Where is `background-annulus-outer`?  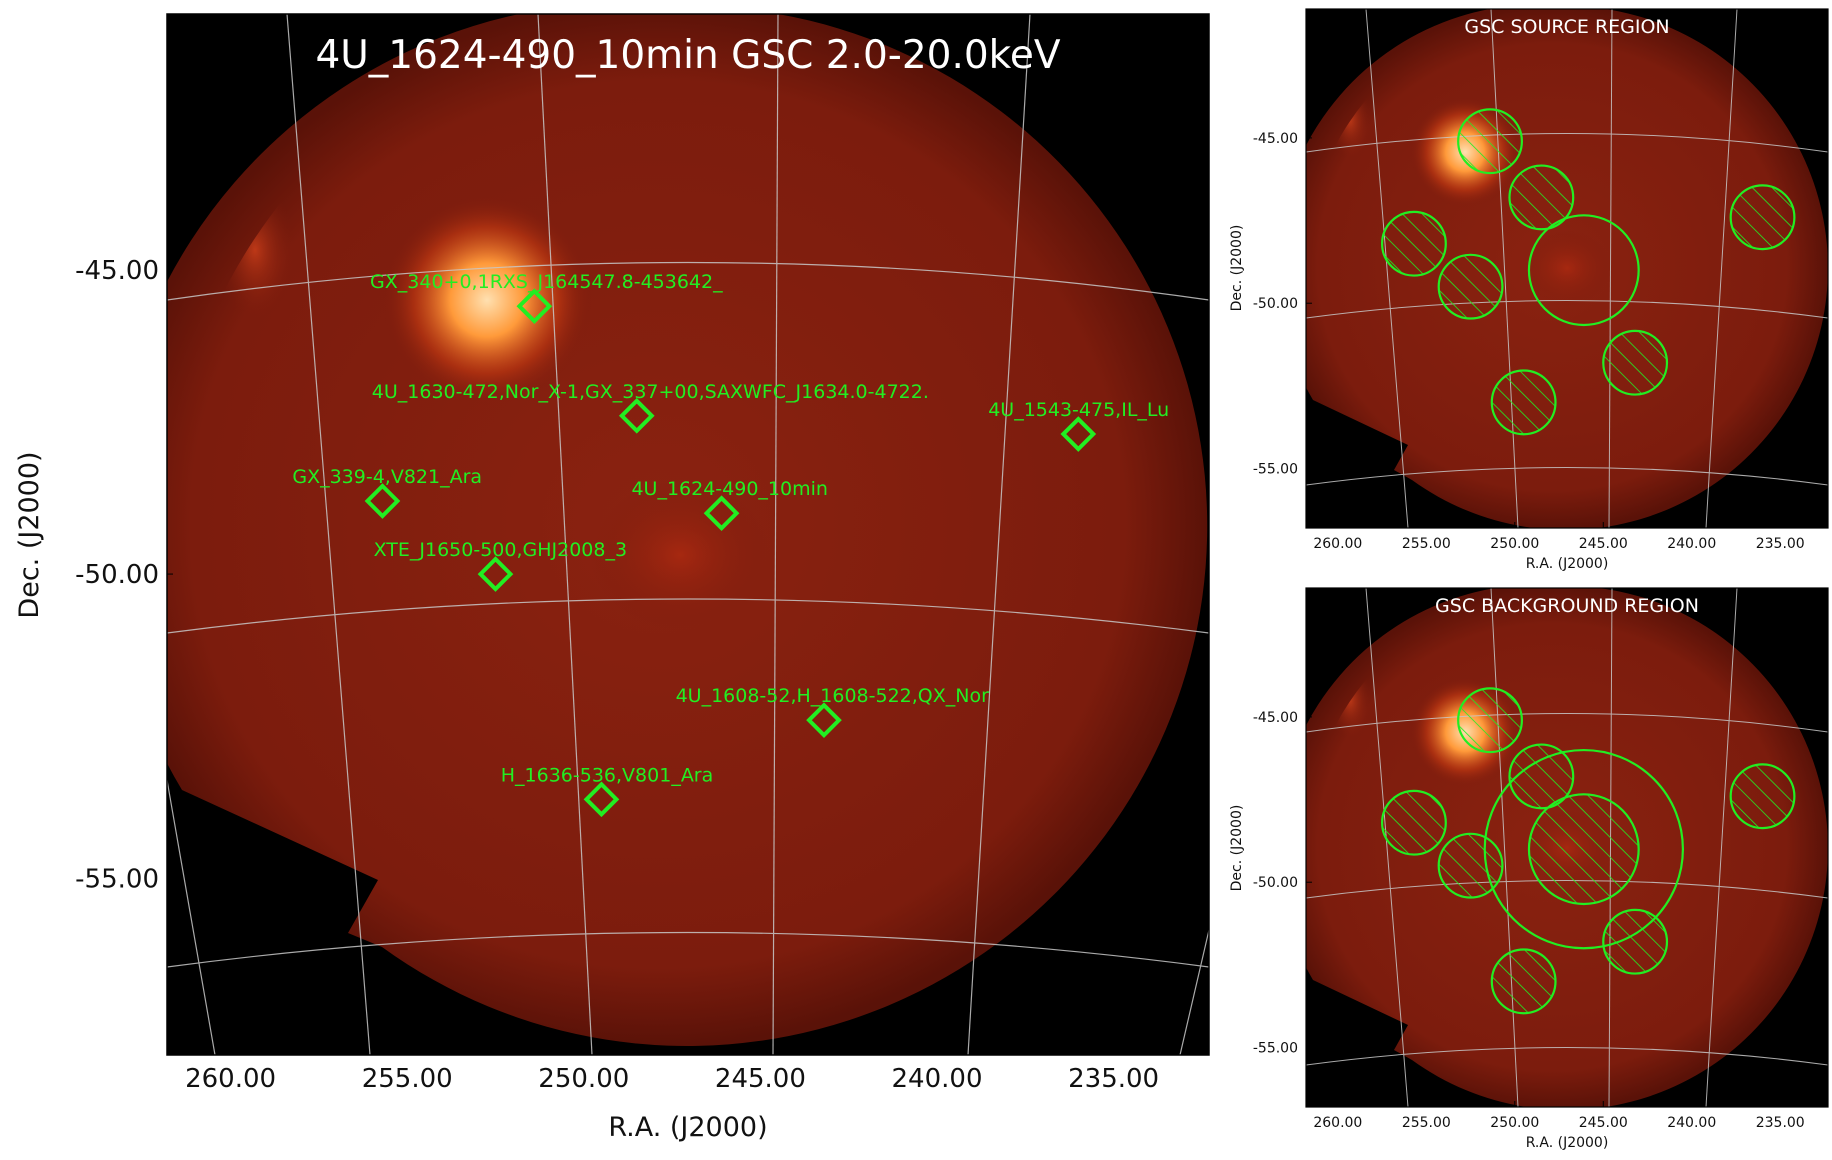 background-annulus-outer is located at coordinates (1584, 849).